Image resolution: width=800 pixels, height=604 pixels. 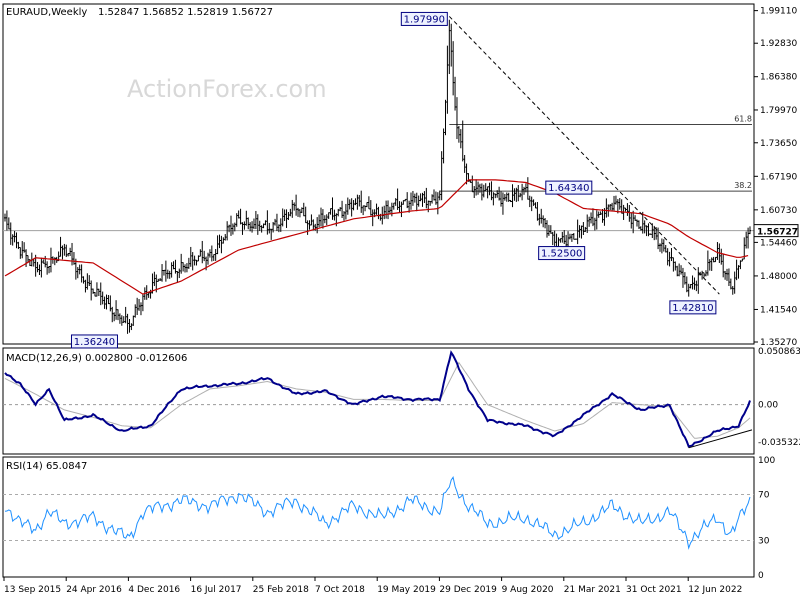 What do you see at coordinates (778, 44) in the screenshot?
I see `price-tick-label: 1.92830` at bounding box center [778, 44].